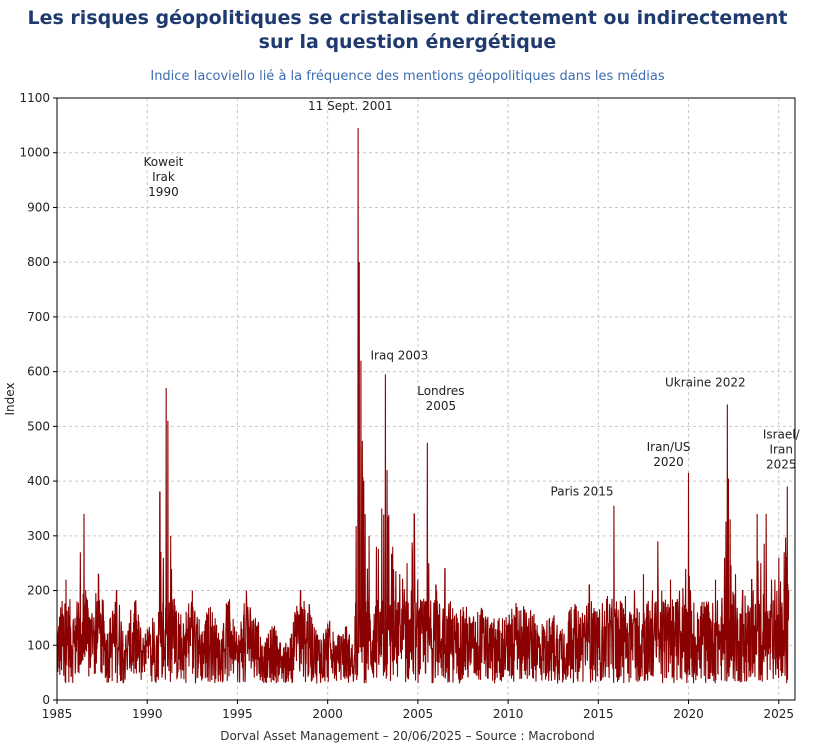 The image size is (815, 751). What do you see at coordinates (147, 714) in the screenshot?
I see `x-tick-label: 1990` at bounding box center [147, 714].